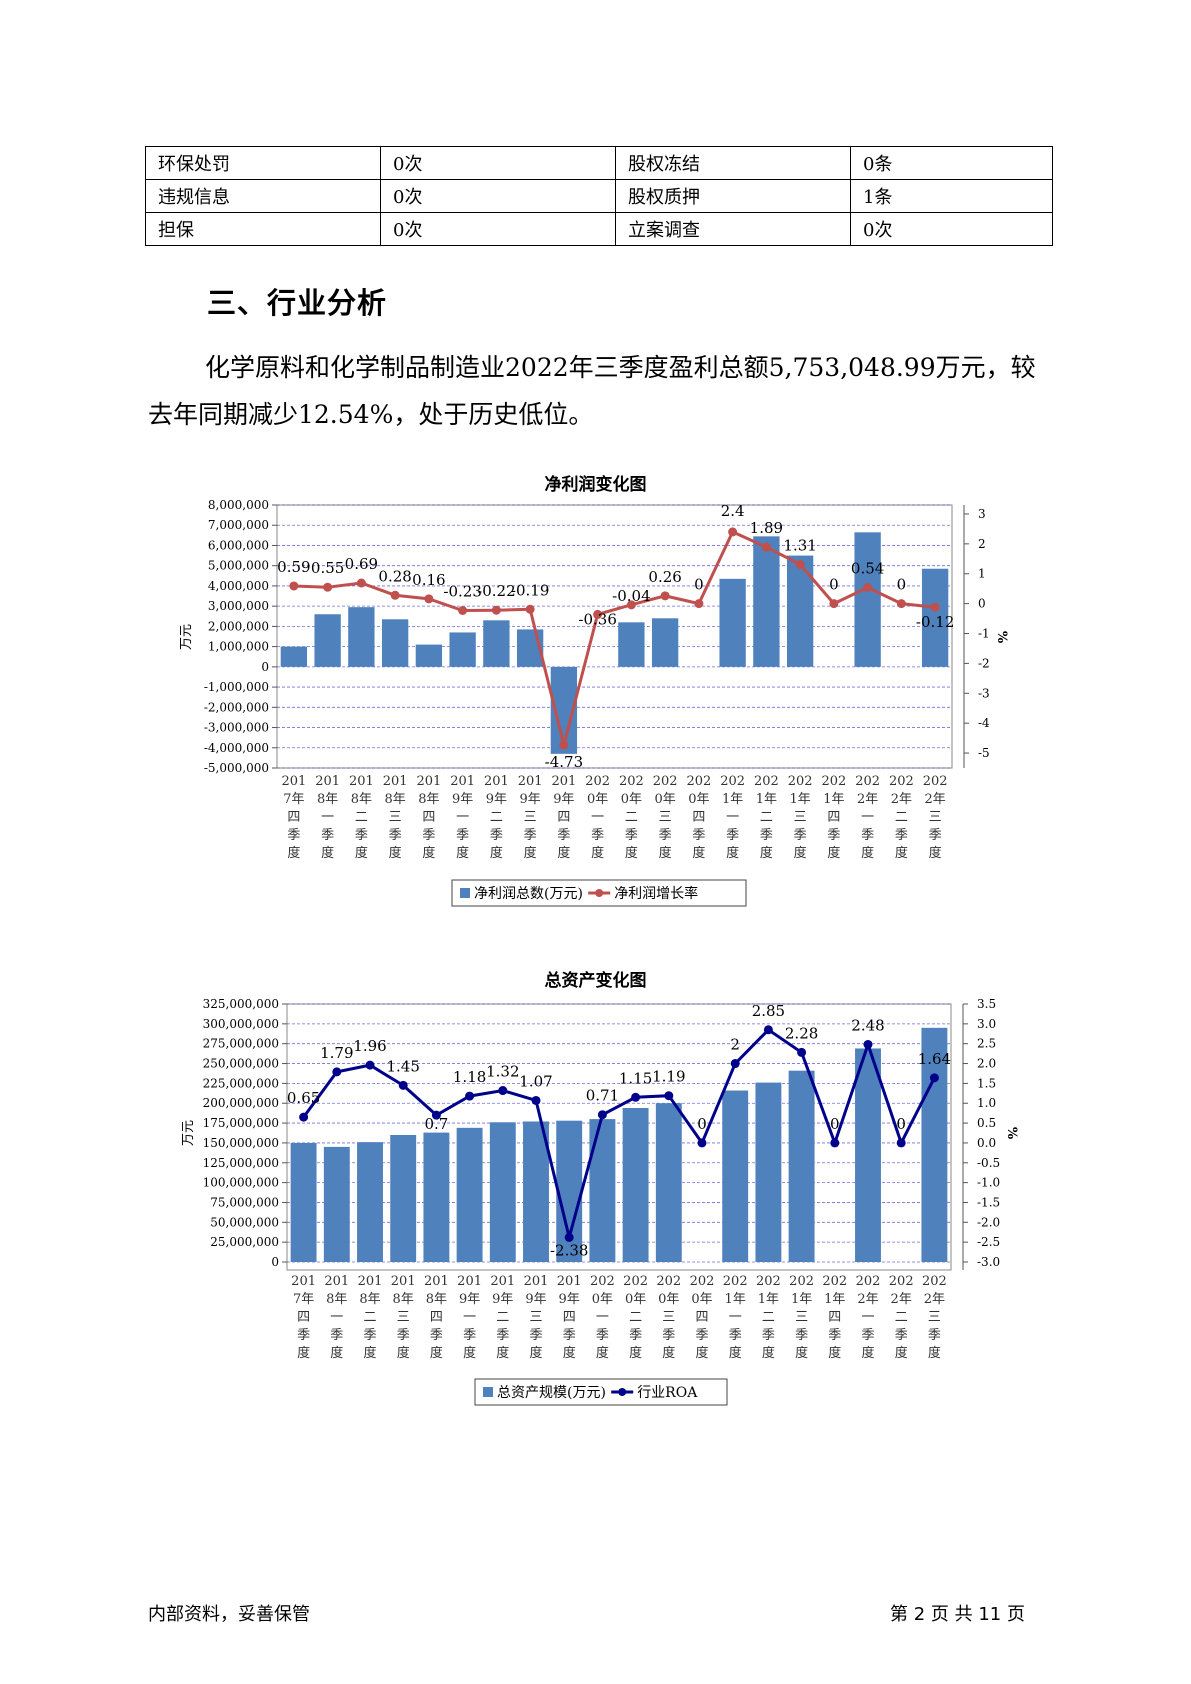 The height and width of the screenshot is (1684, 1191). What do you see at coordinates (238, 566) in the screenshot?
I see `y-tick-label: 5,000,000` at bounding box center [238, 566].